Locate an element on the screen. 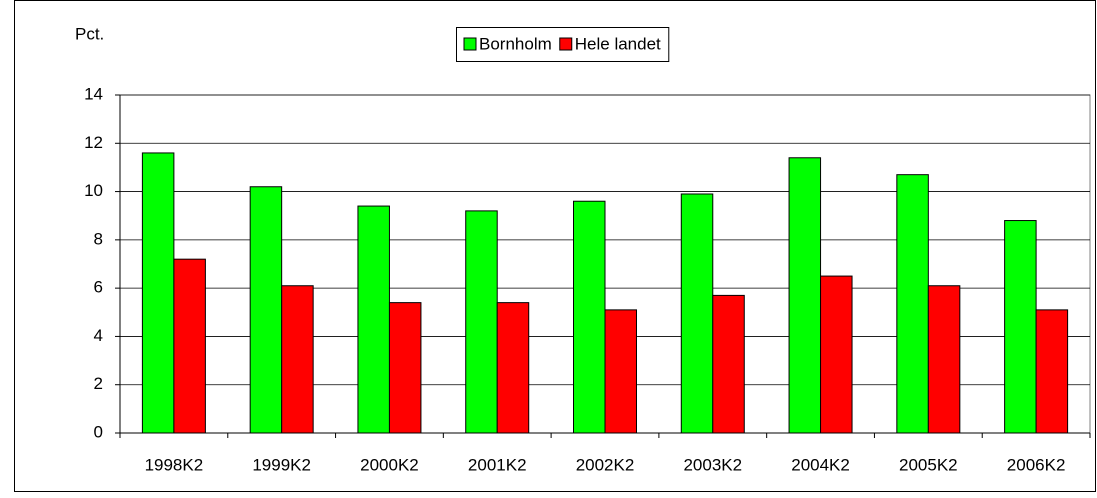  y-axis-label: Pct. is located at coordinates (89, 33).